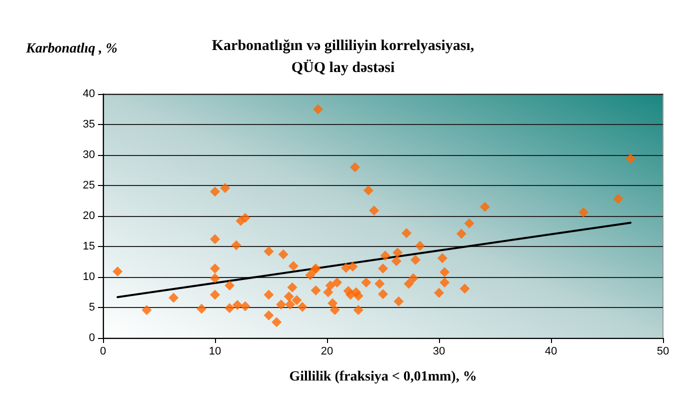 Image resolution: width=681 pixels, height=411 pixels. What do you see at coordinates (88, 155) in the screenshot?
I see `y-tick-label: 30` at bounding box center [88, 155].